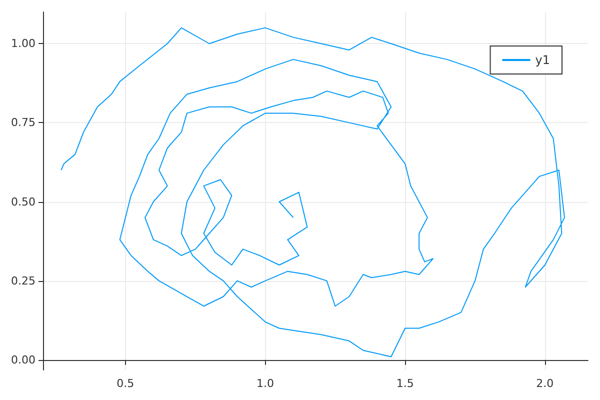 The width and height of the screenshot is (600, 400). What do you see at coordinates (265, 383) in the screenshot?
I see `x-tick-label: 1.0` at bounding box center [265, 383].